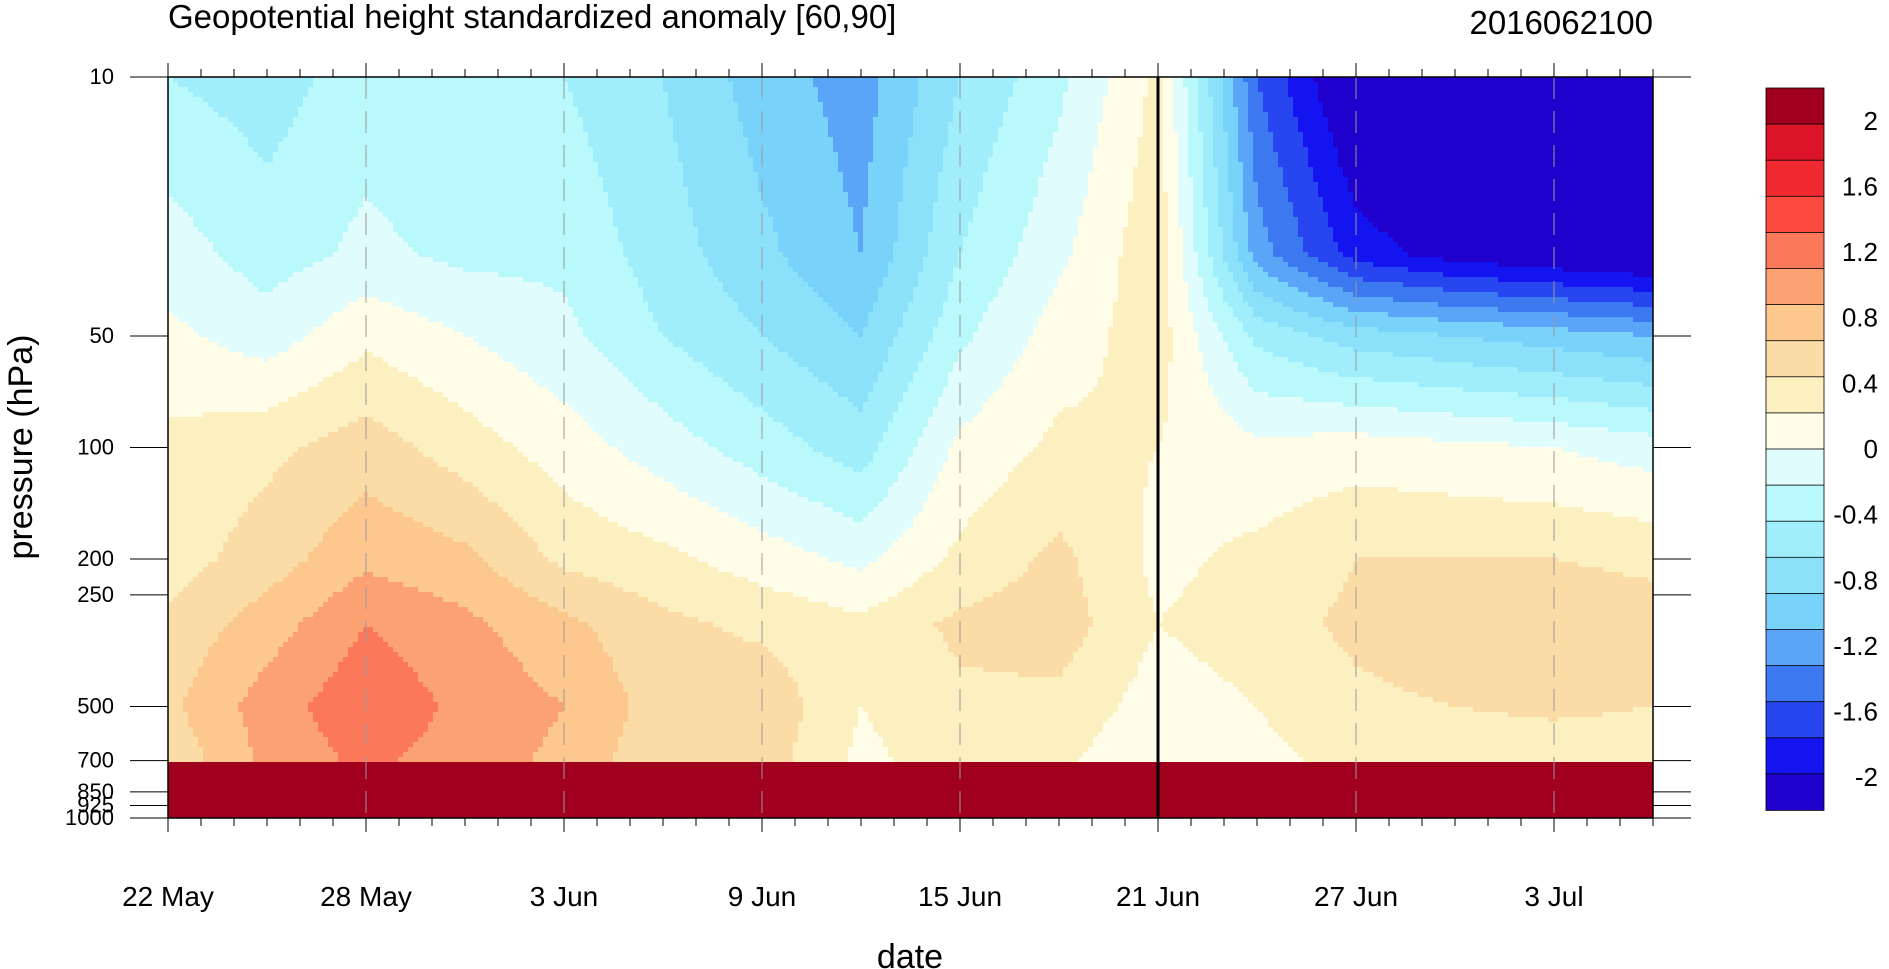  I want to click on y-tick-label-3: 200, so click(95, 558).